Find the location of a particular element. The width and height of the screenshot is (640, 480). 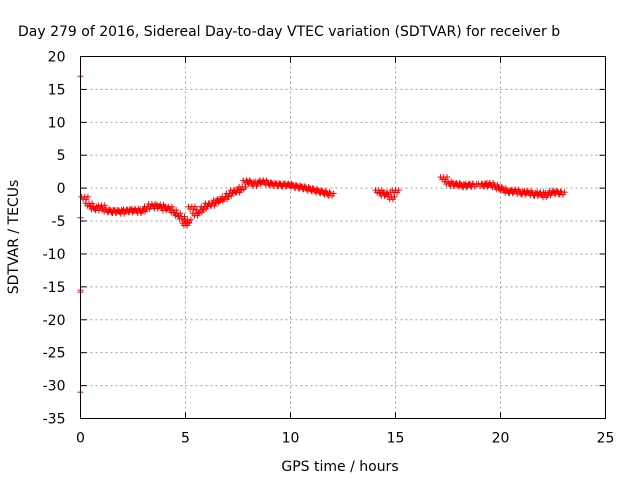

y-tick-label: 15 is located at coordinates (57, 90).